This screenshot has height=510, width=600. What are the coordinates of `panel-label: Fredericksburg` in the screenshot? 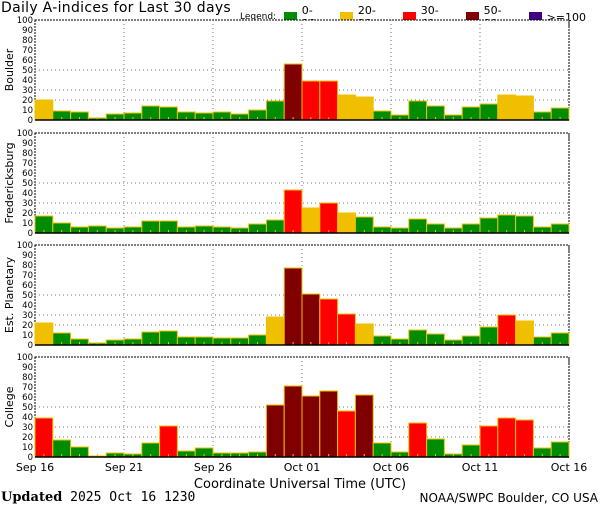 It's located at (9, 182).